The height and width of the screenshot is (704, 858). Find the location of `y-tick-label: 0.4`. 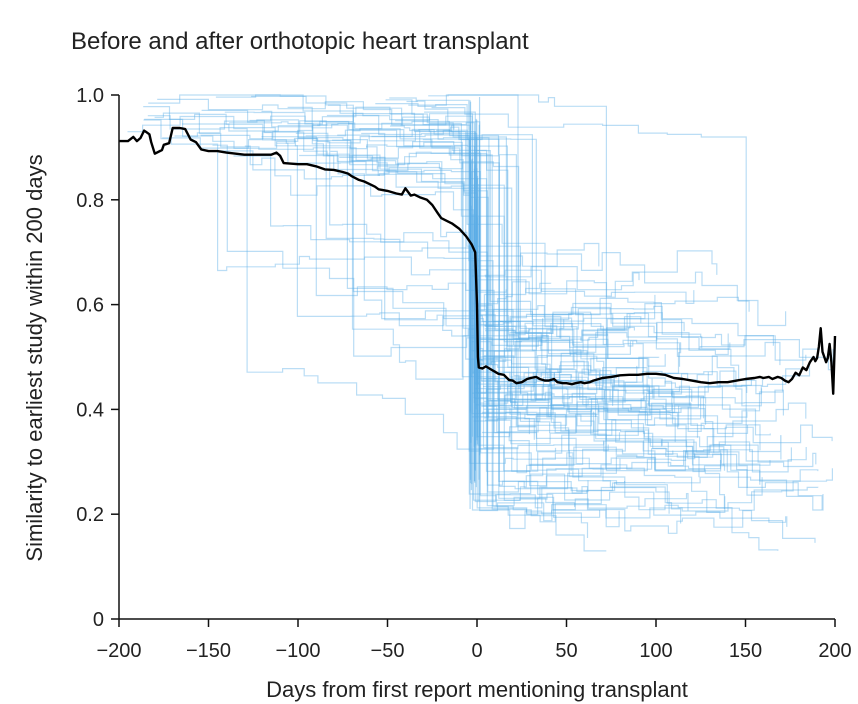

y-tick-label: 0.4 is located at coordinates (90, 410).